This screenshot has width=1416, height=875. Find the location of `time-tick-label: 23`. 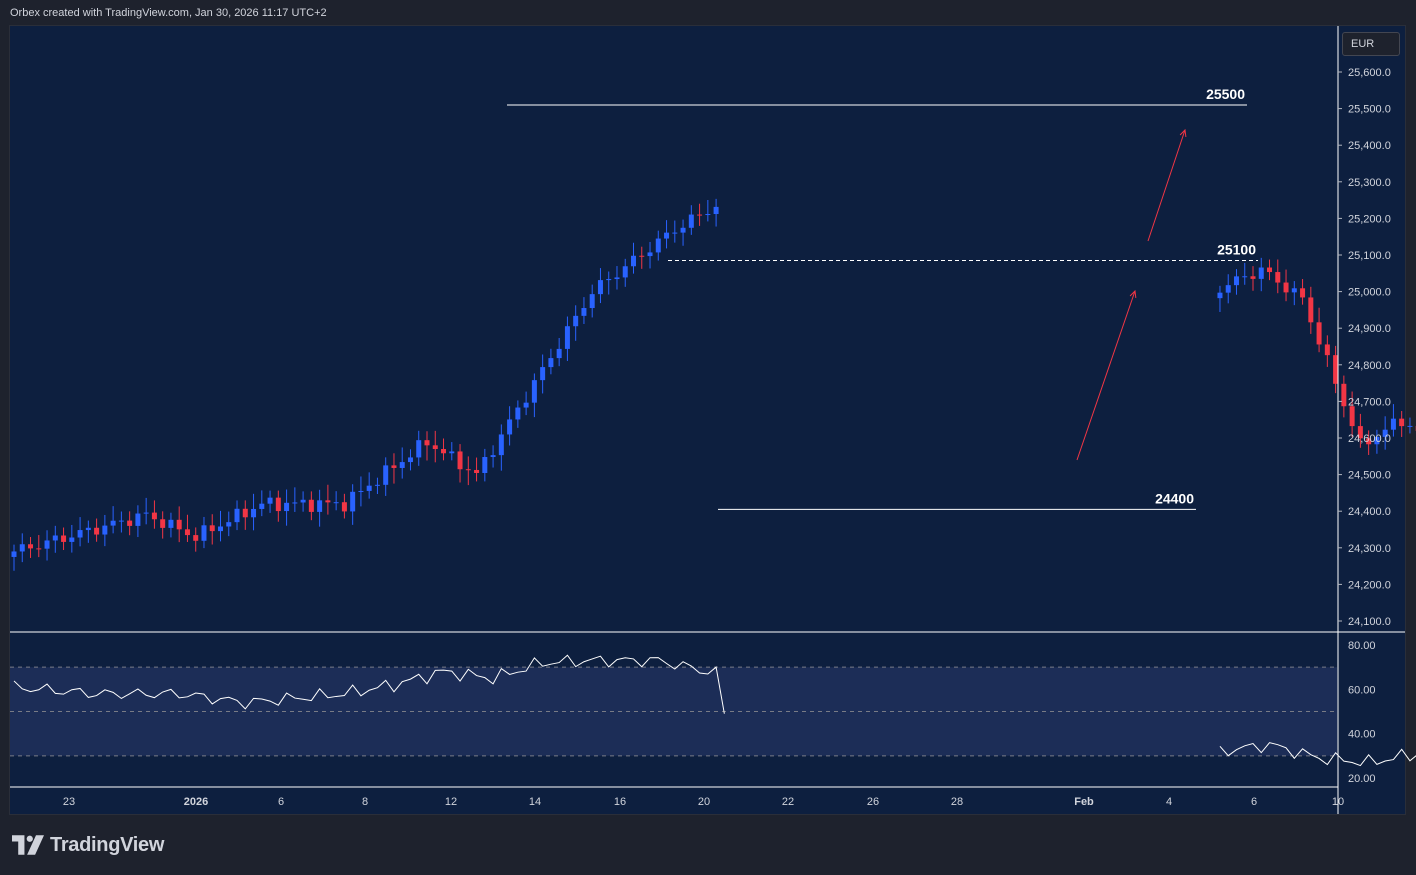

time-tick-label: 23 is located at coordinates (69, 802).